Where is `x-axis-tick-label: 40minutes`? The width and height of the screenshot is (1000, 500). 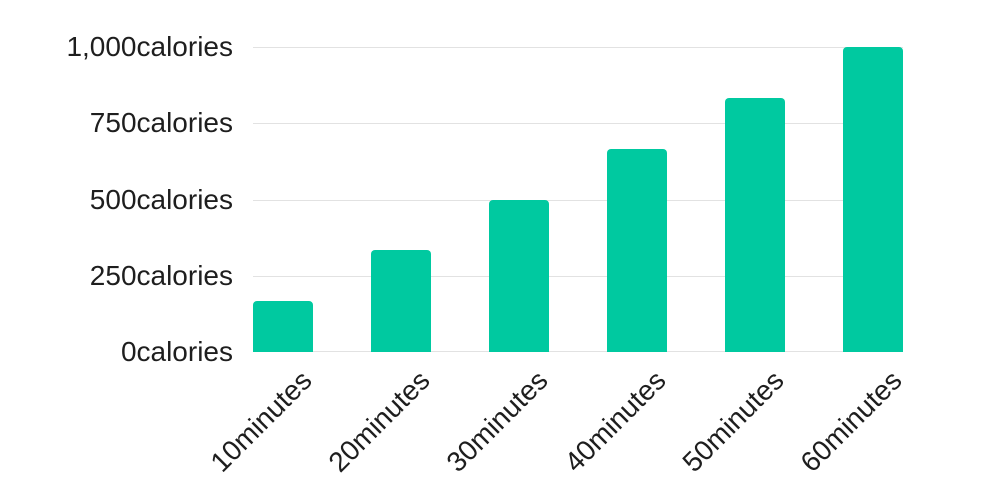 x-axis-tick-label: 40minutes is located at coordinates (615, 421).